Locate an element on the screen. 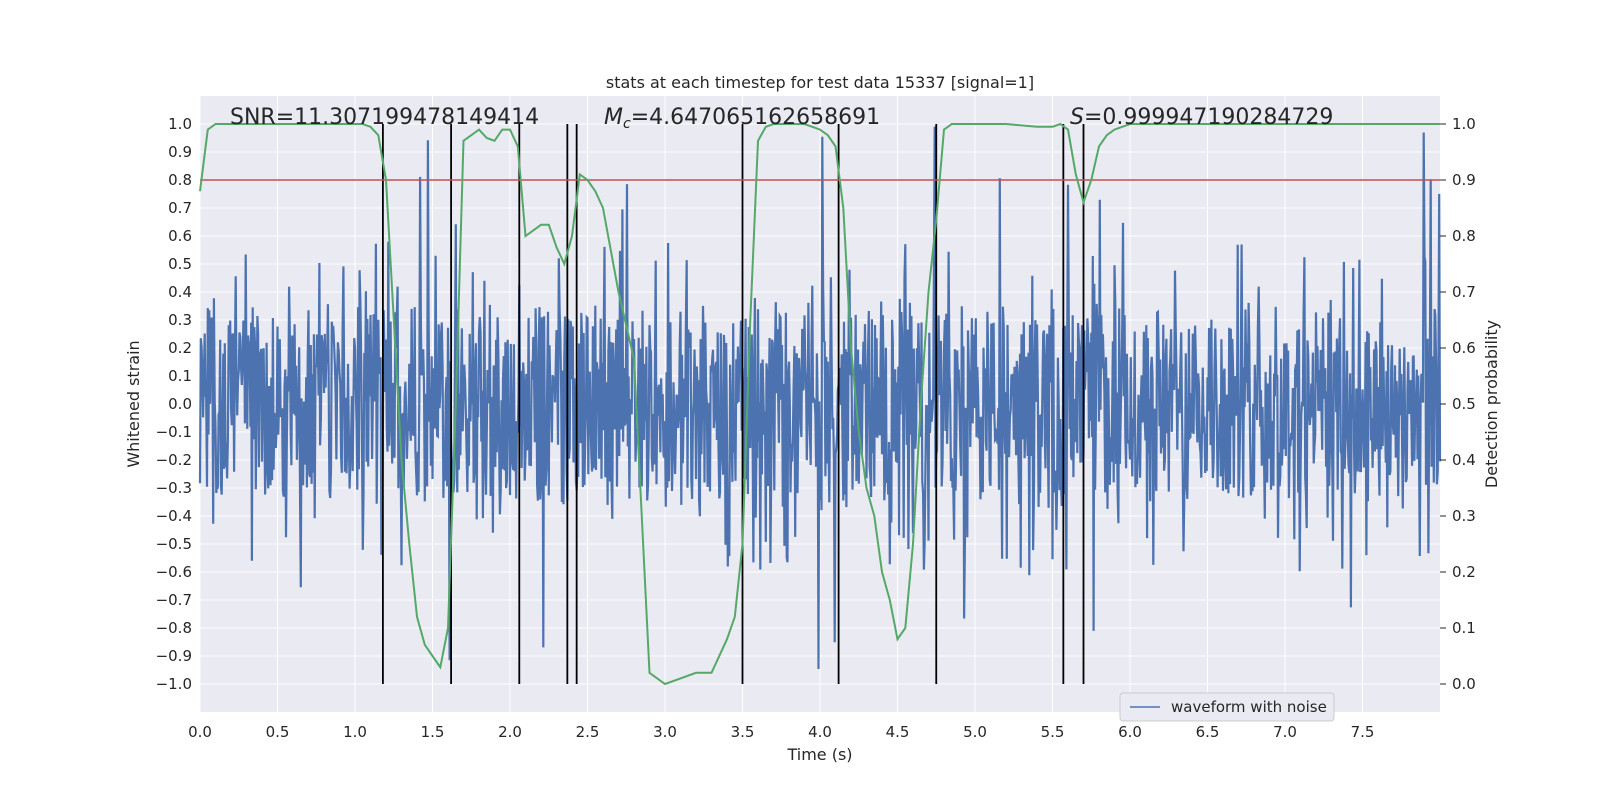 The image size is (1600, 800). left-y-tick-label: 0.2 is located at coordinates (180, 348).